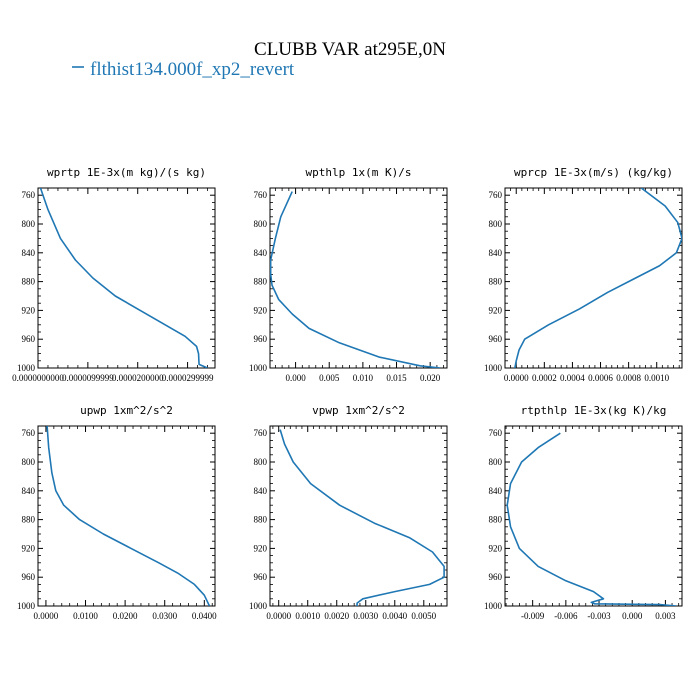 Image resolution: width=700 pixels, height=700 pixels. Describe the element at coordinates (329, 378) in the screenshot. I see `x-tick-label: 0.005` at that location.